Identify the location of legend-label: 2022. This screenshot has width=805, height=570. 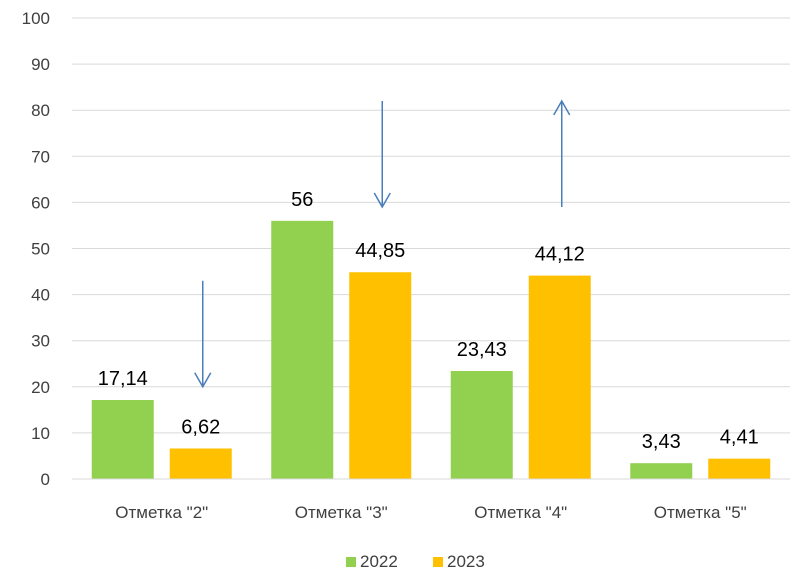
(379, 561).